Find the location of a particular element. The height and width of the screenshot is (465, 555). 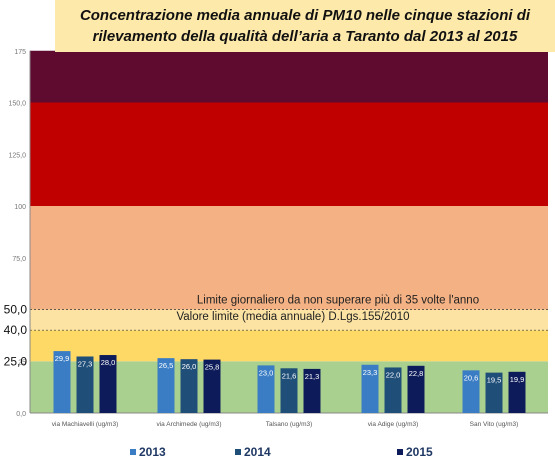

legend-swatch-2015 is located at coordinates (400, 452).